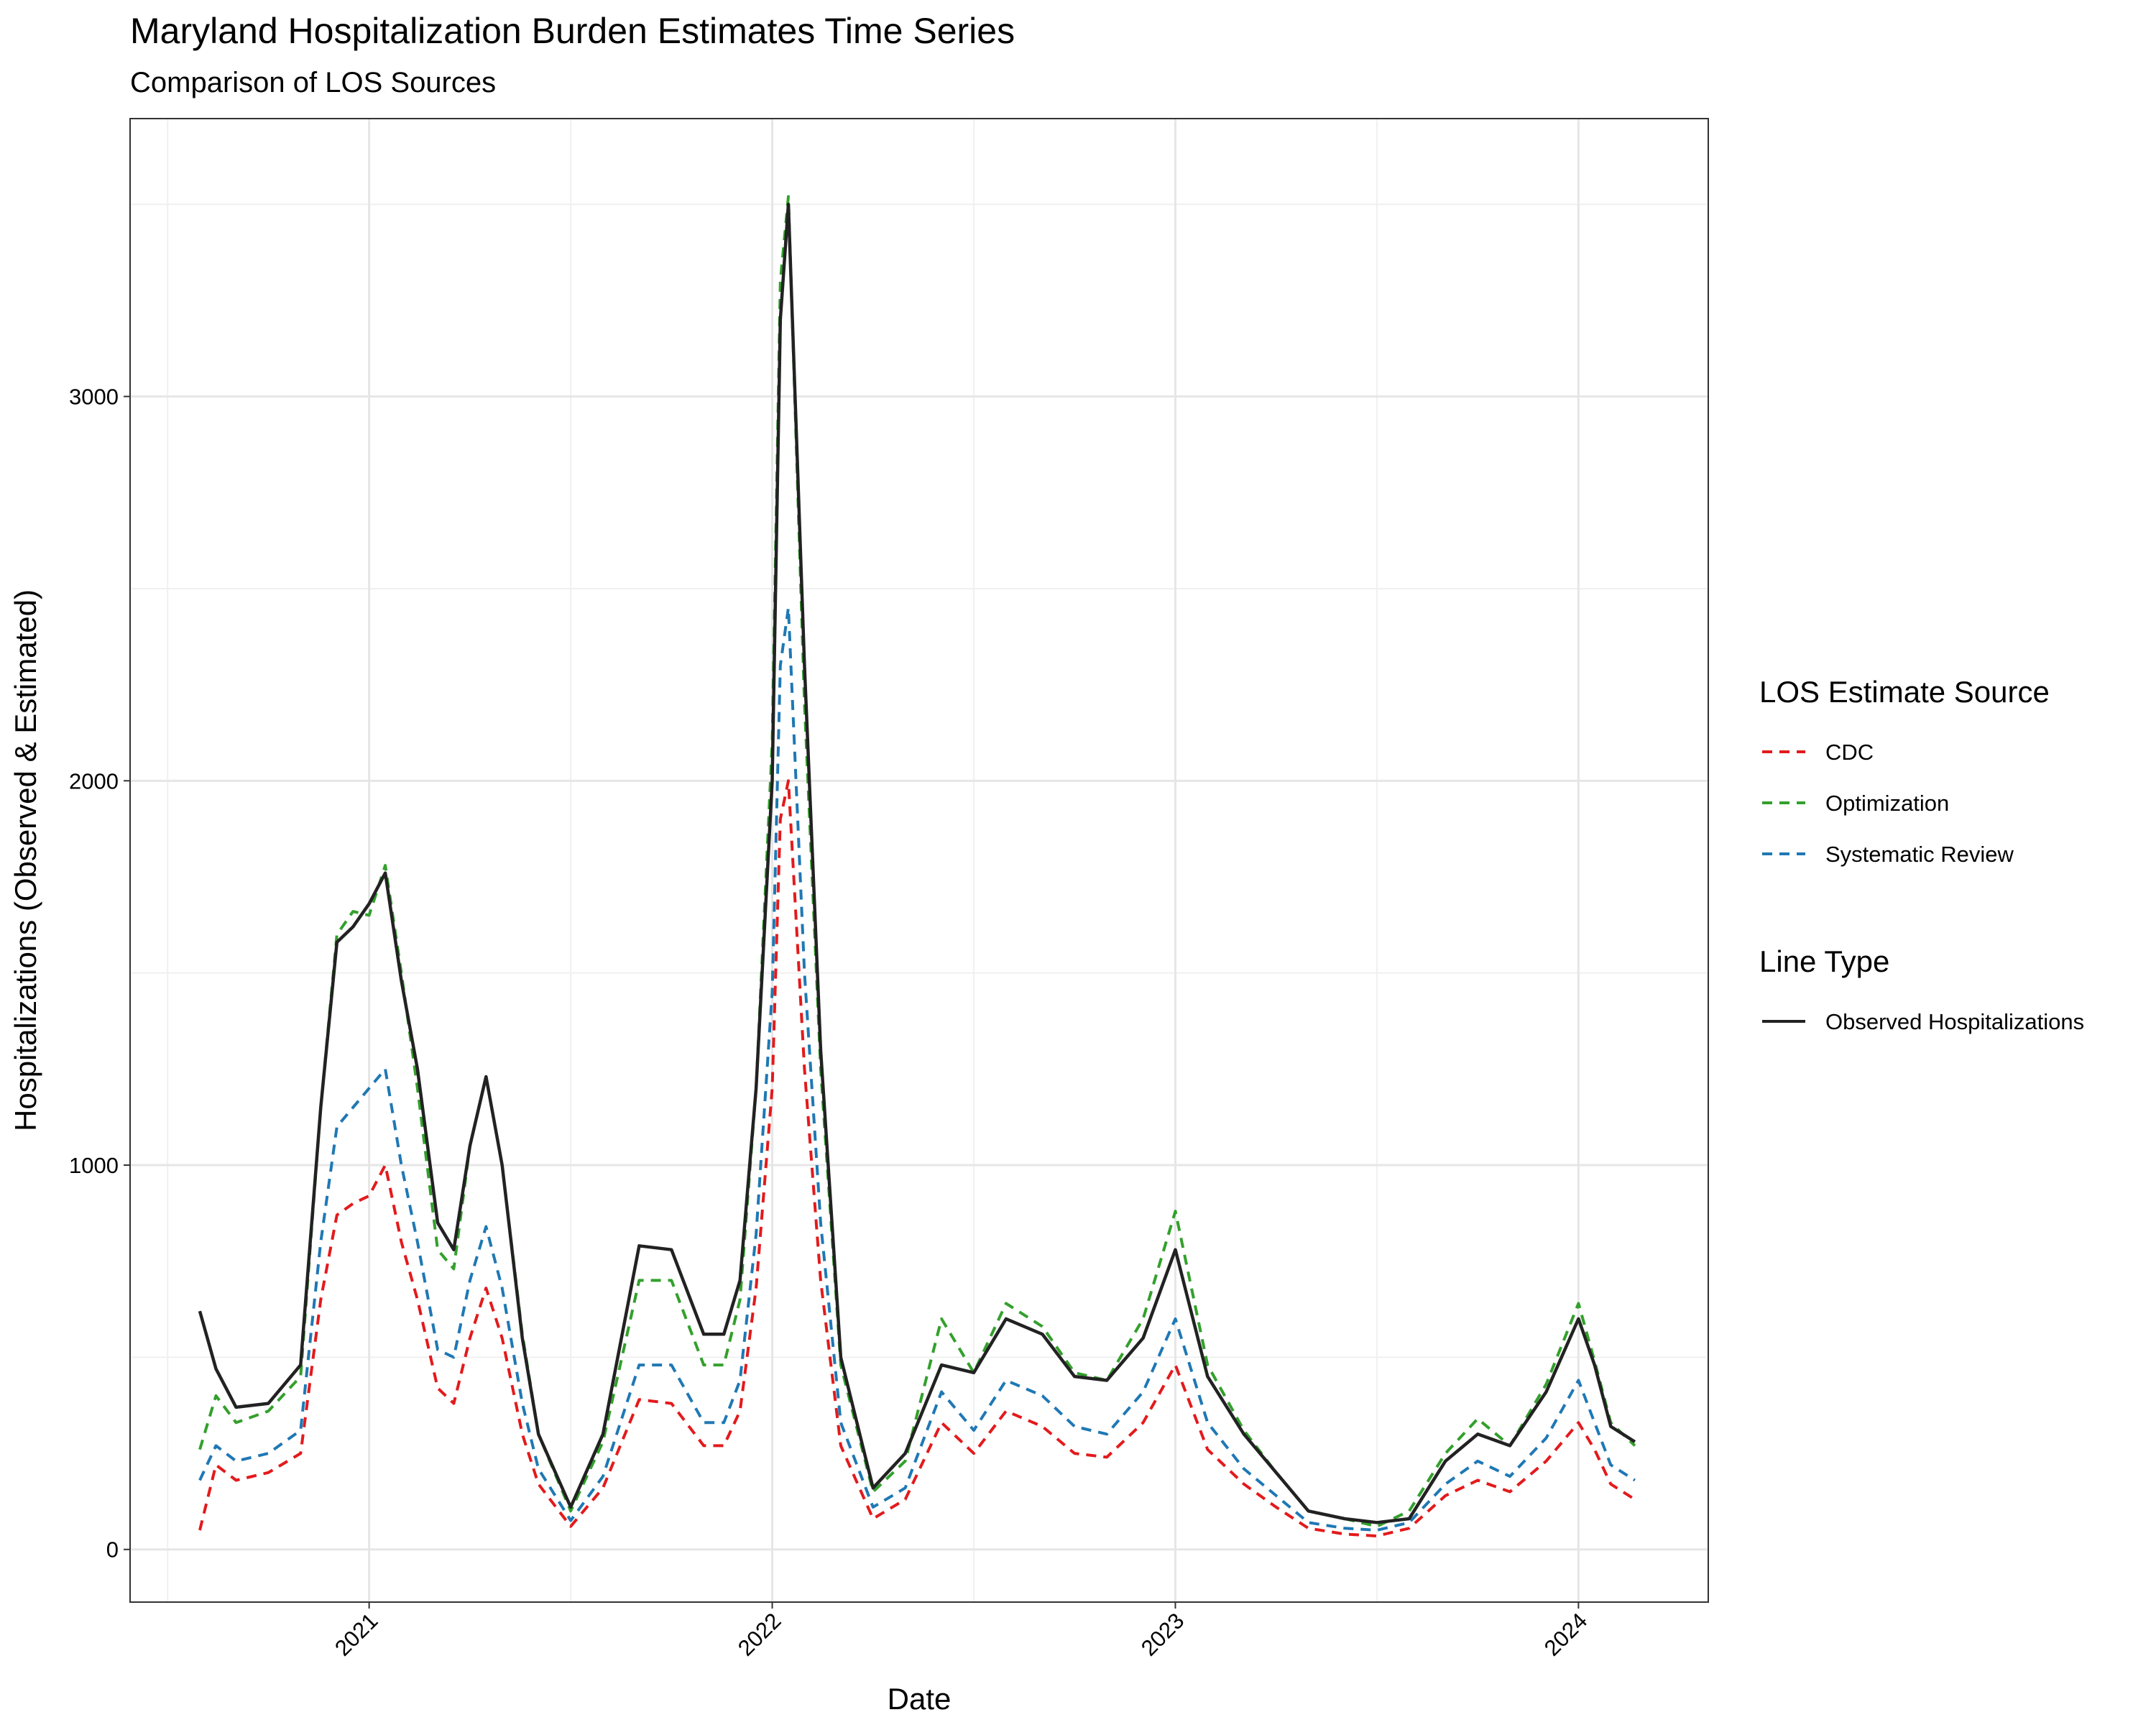  I want to click on y-tick-label: 2000, so click(94, 781).